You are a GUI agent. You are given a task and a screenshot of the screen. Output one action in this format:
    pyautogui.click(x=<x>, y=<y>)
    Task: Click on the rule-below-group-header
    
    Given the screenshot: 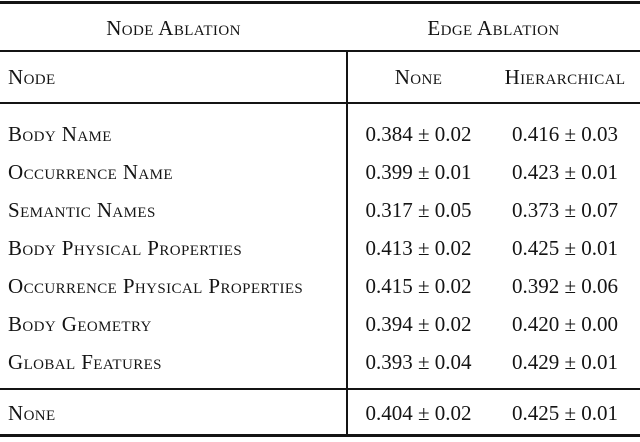 What is the action you would take?
    pyautogui.click(x=320, y=51)
    